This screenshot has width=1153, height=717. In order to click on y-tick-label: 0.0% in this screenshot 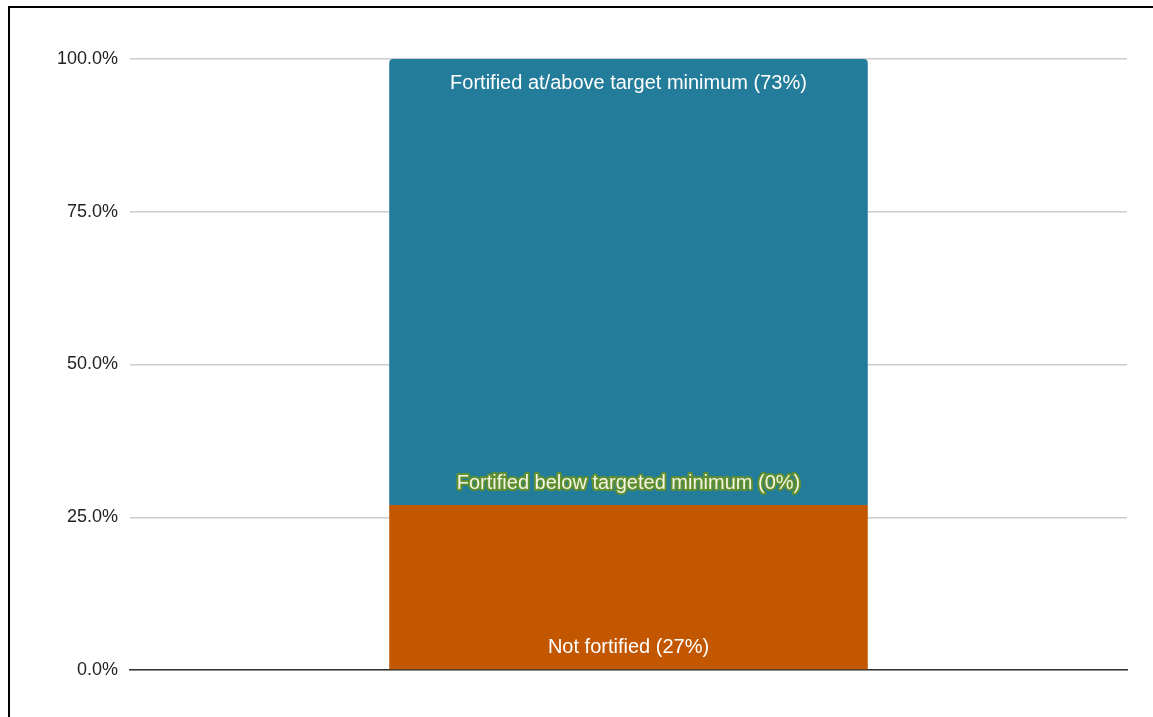, I will do `click(97, 668)`.